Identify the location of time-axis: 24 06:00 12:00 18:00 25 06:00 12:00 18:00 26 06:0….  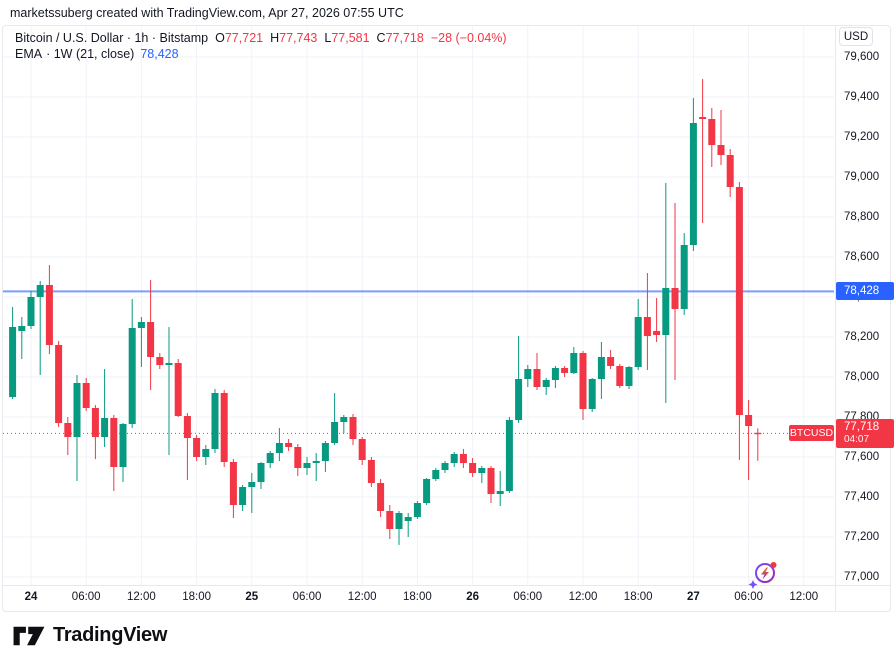
(448, 600).